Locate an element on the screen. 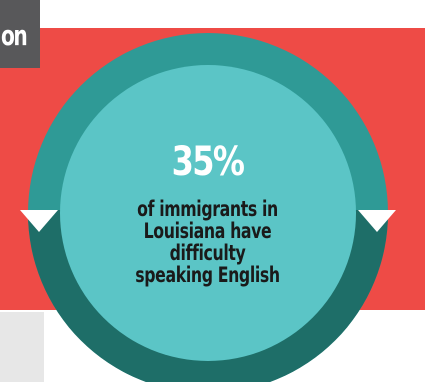 The width and height of the screenshot is (425, 382). section-header-box: on is located at coordinates (20, 34).